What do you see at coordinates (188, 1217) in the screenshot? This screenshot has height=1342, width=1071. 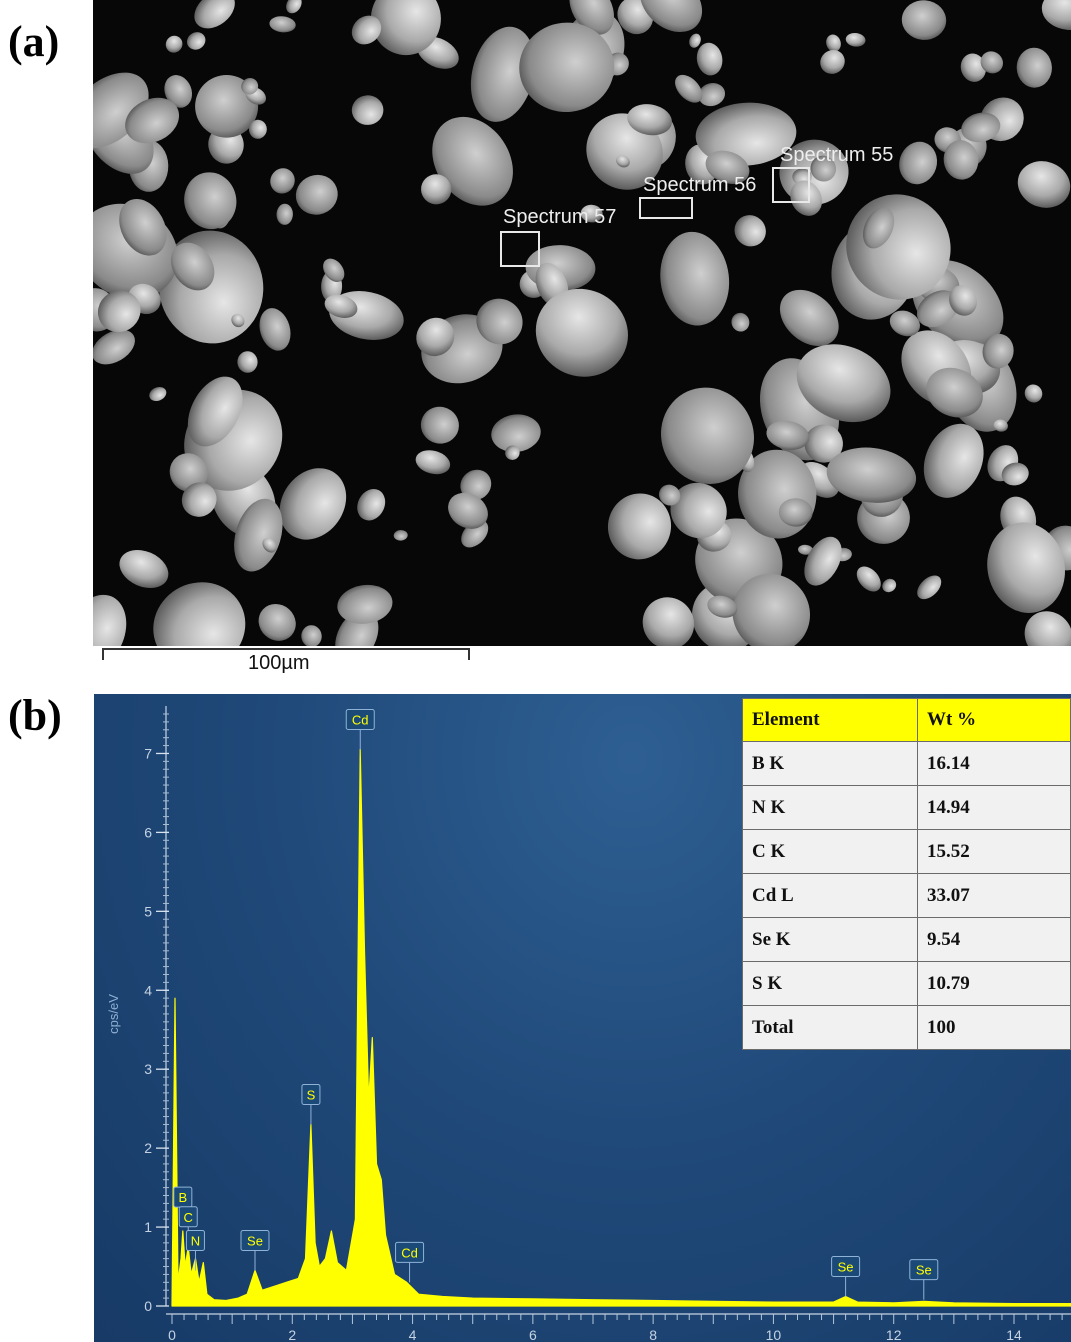 I see `peak-label: C` at bounding box center [188, 1217].